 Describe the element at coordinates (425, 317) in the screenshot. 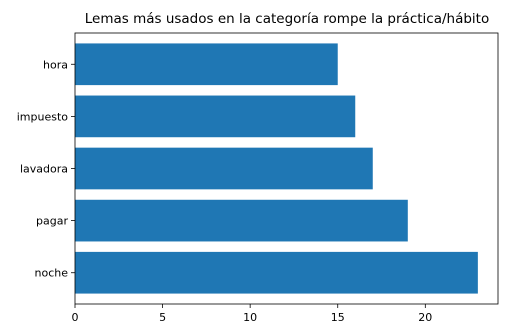

I see `x-tick-label-20: 20` at that location.